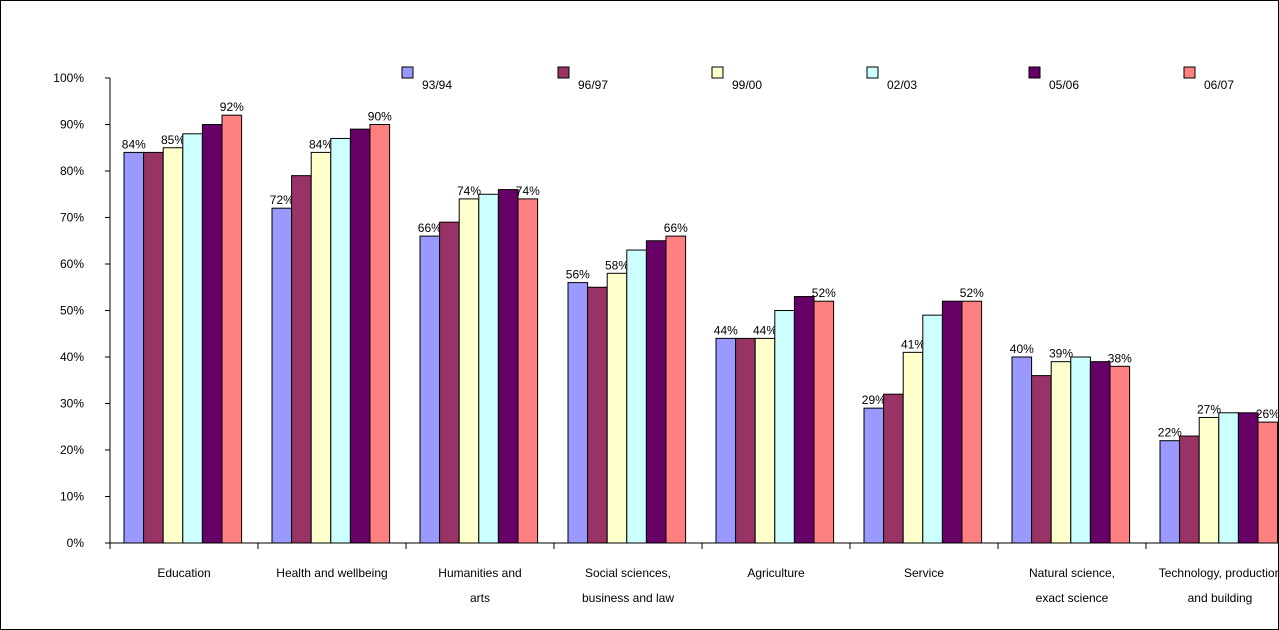 The image size is (1279, 630). Describe the element at coordinates (173, 140) in the screenshot. I see `data-label: 85%` at that location.